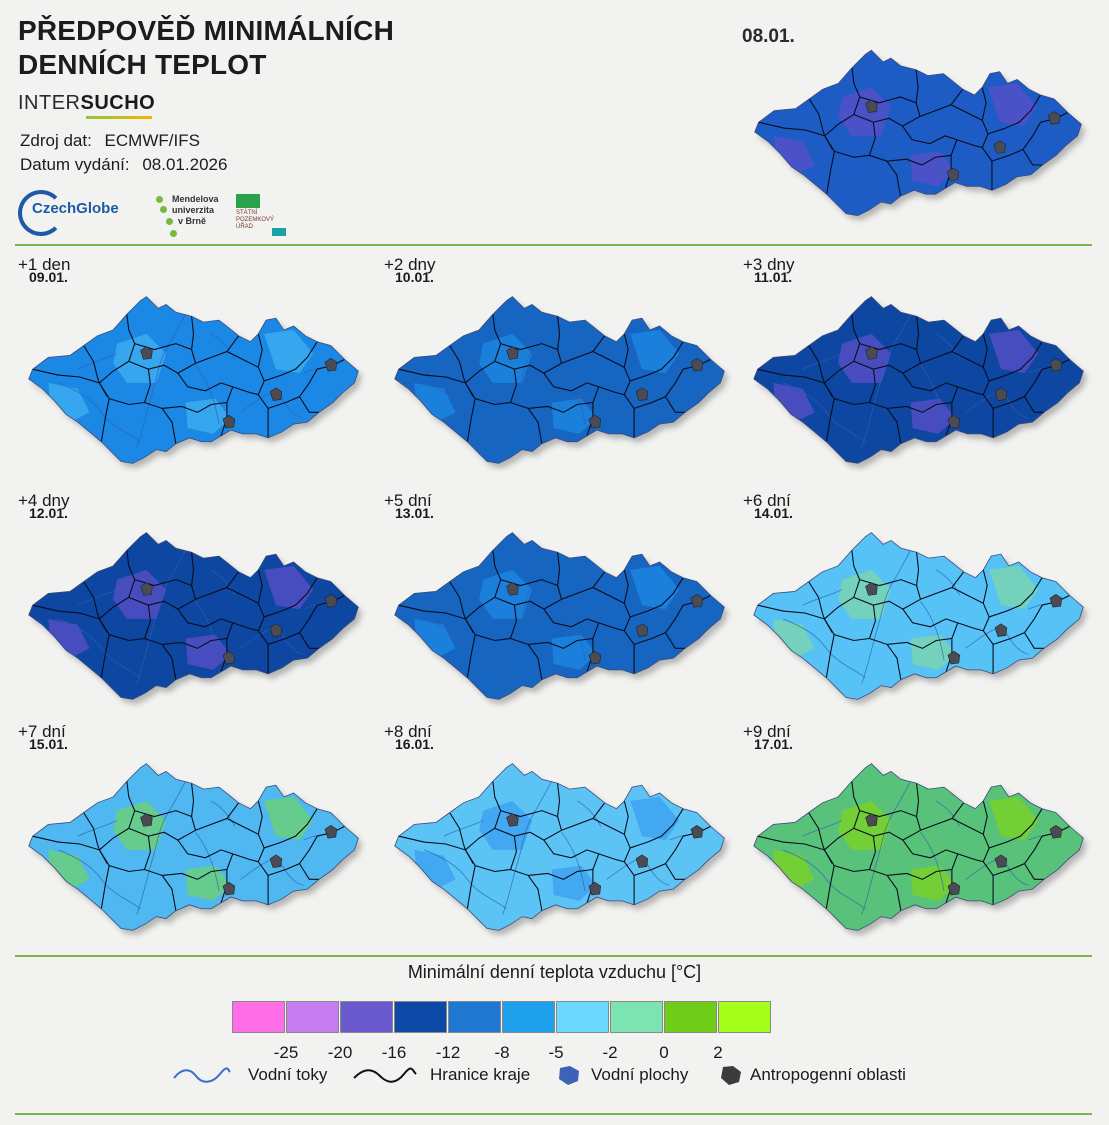  I want to click on spu-line-2: POZEMKOVÝ, so click(255, 220).